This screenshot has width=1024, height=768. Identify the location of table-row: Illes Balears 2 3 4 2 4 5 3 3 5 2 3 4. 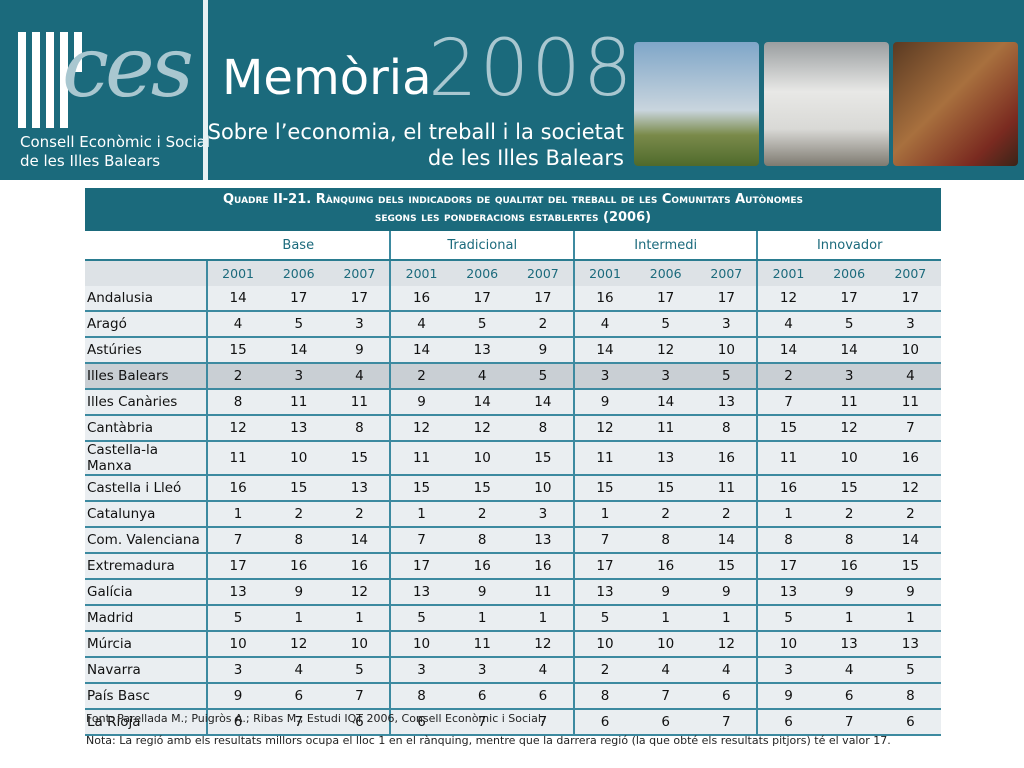
(513, 376).